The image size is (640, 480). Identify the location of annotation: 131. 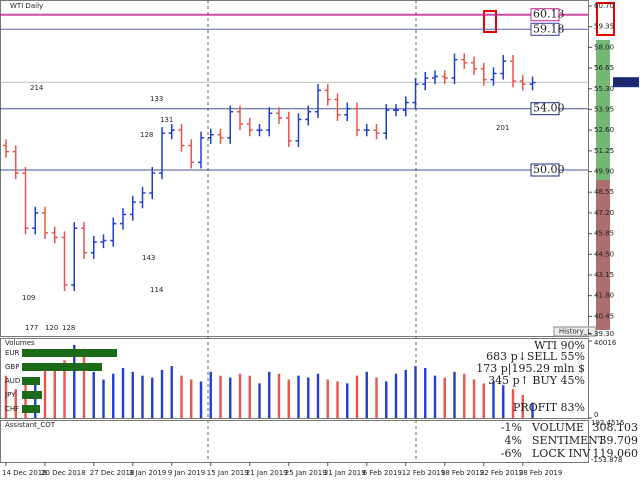
(166, 120).